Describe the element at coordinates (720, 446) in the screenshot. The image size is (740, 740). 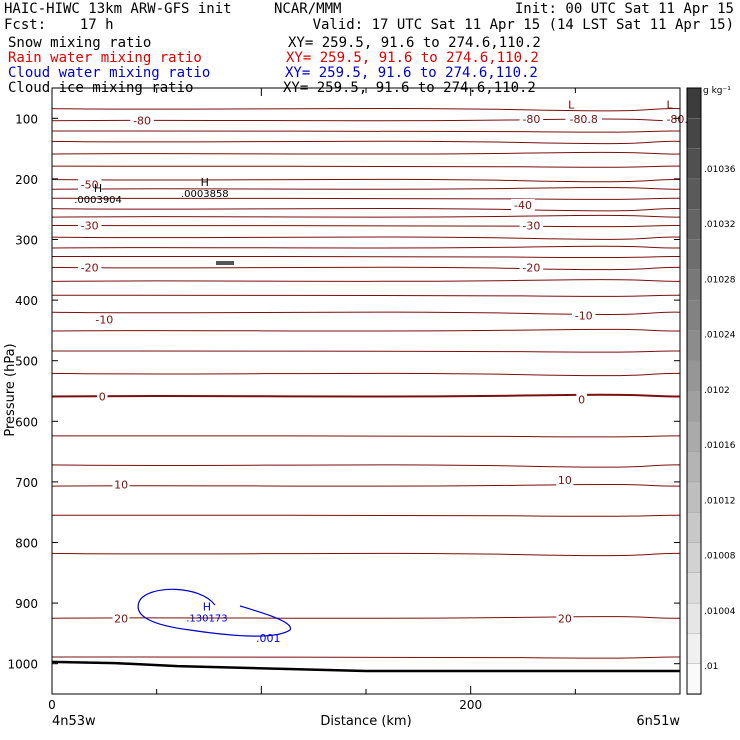
I see `colorbar-label: .01016` at that location.